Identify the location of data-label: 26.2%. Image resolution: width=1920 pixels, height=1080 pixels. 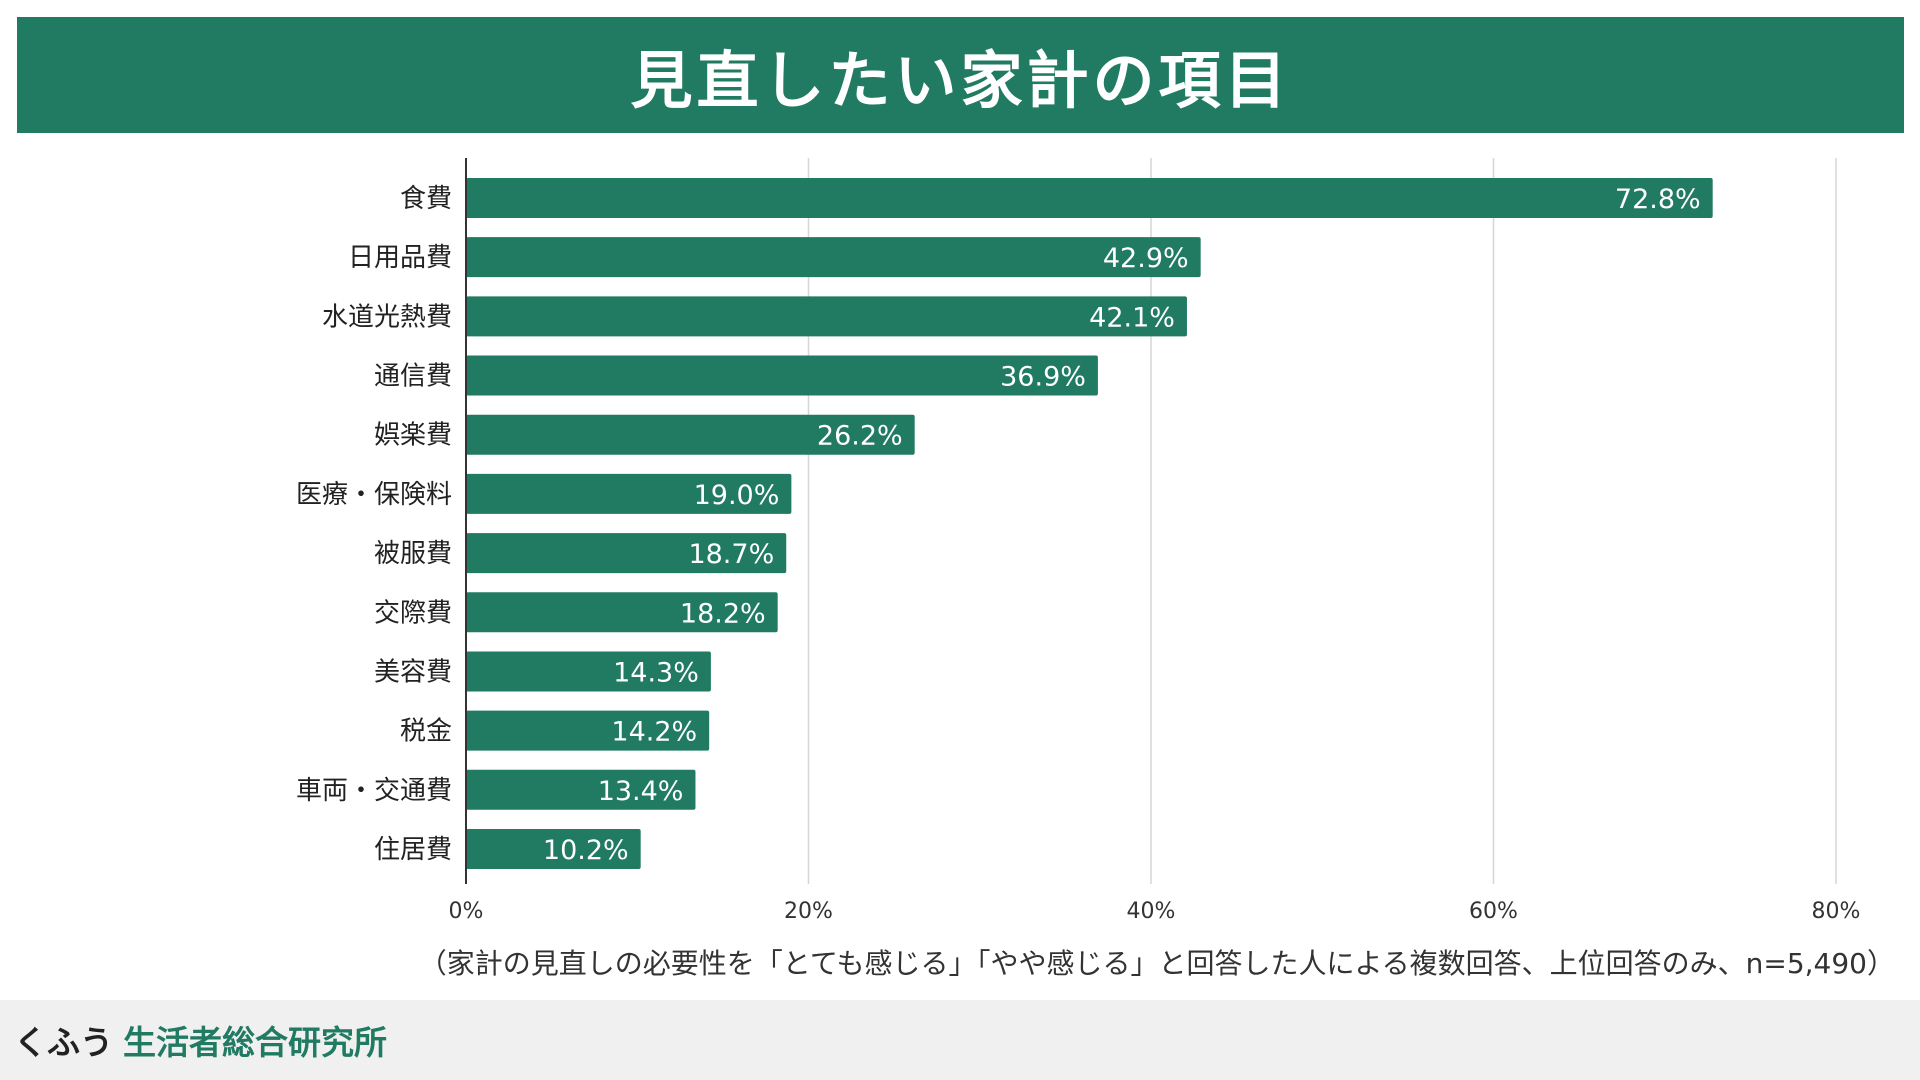
(860, 436).